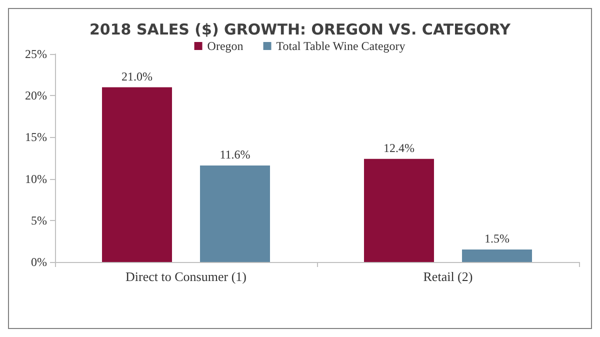 The height and width of the screenshot is (337, 600). I want to click on data-label: 11.6%, so click(235, 154).